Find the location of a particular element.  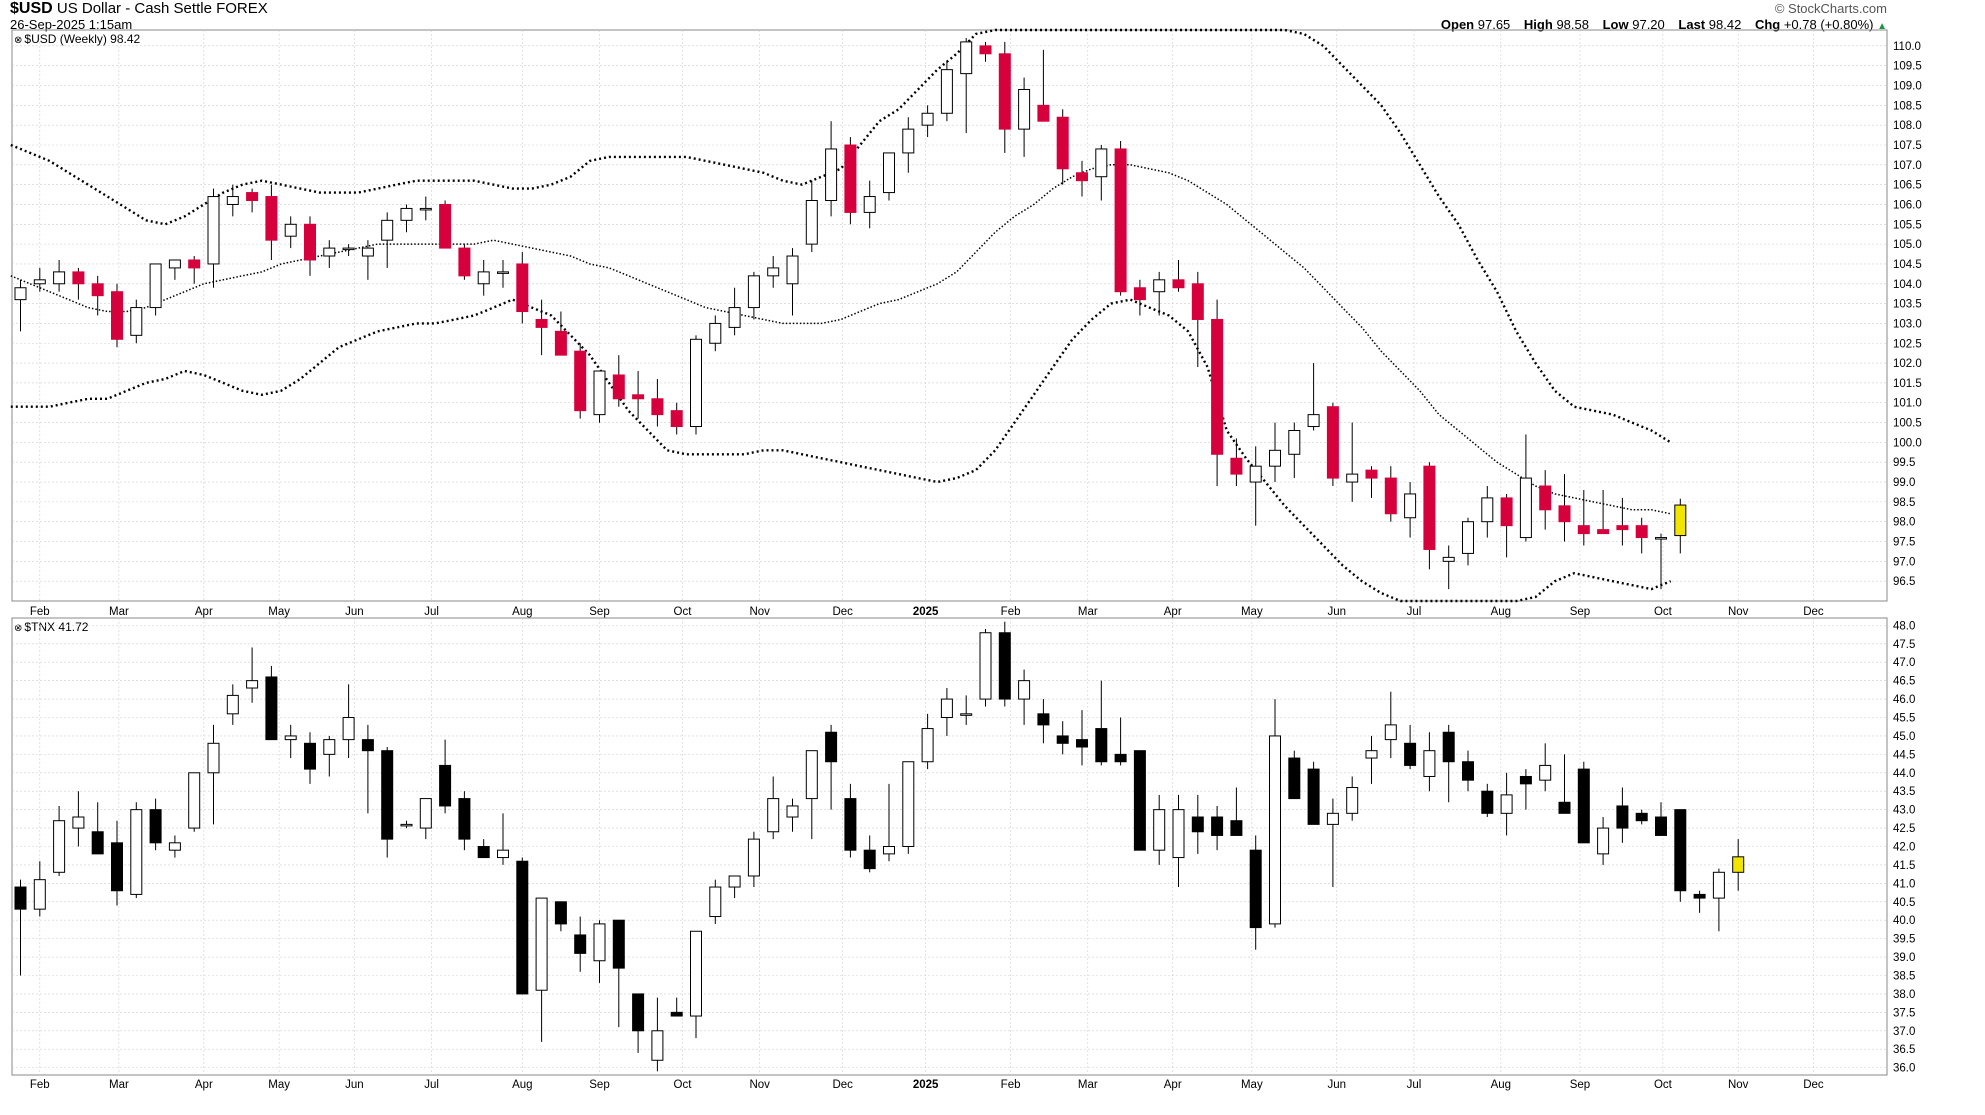

tnx-x-tick-label: Sep is located at coordinates (1580, 1085).